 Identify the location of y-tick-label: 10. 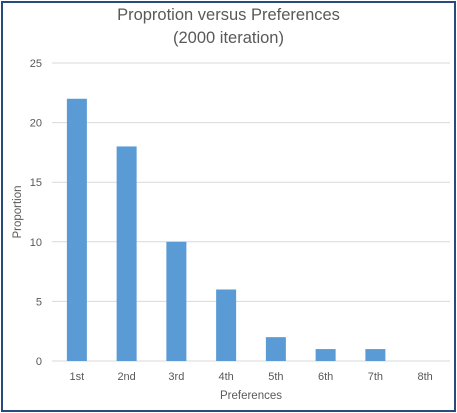
(36, 243).